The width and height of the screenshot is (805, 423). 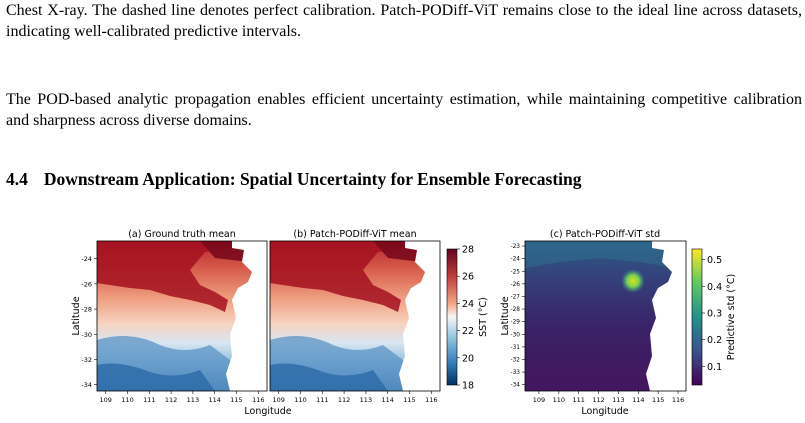 What do you see at coordinates (300, 400) in the screenshot?
I see `xtick-label-b: 110` at bounding box center [300, 400].